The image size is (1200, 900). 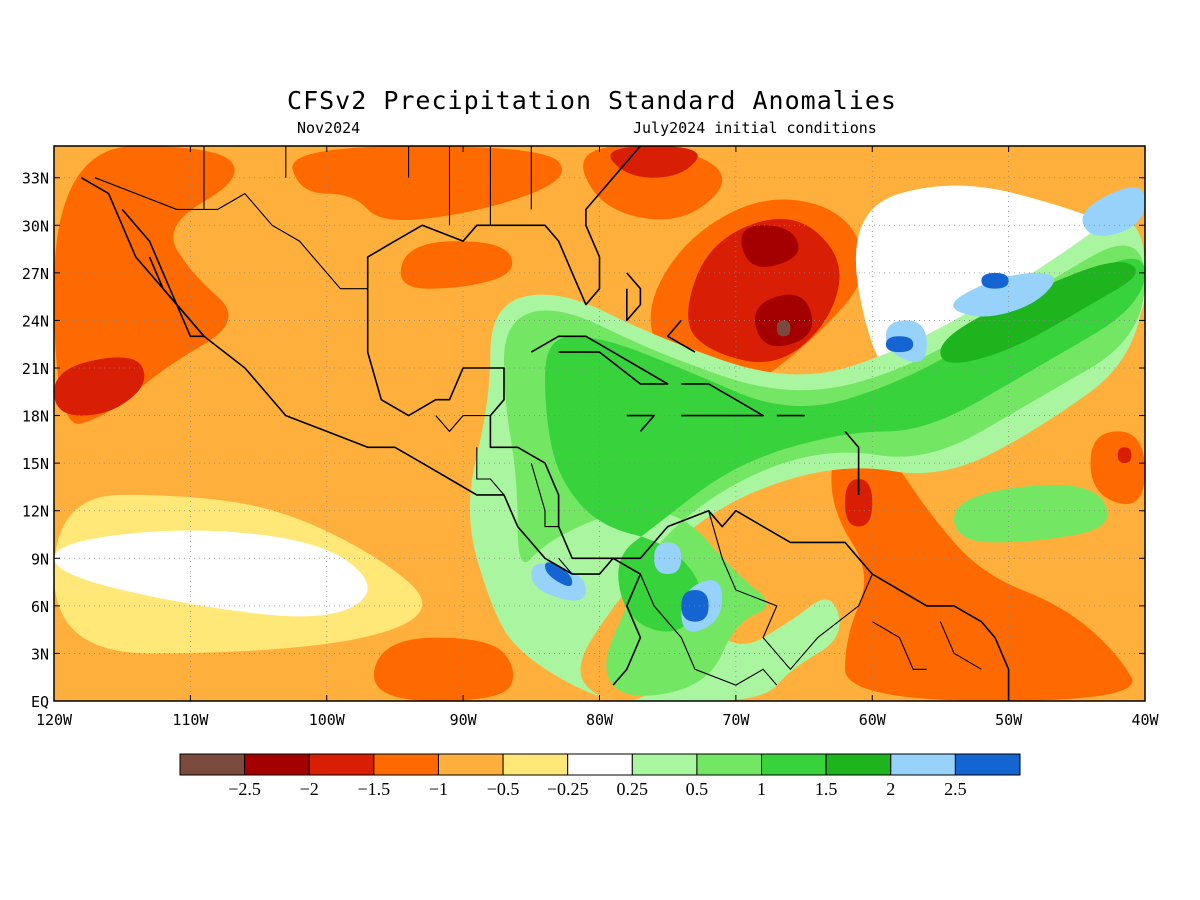 What do you see at coordinates (40, 607) in the screenshot?
I see `lat-tick-label: 6N` at bounding box center [40, 607].